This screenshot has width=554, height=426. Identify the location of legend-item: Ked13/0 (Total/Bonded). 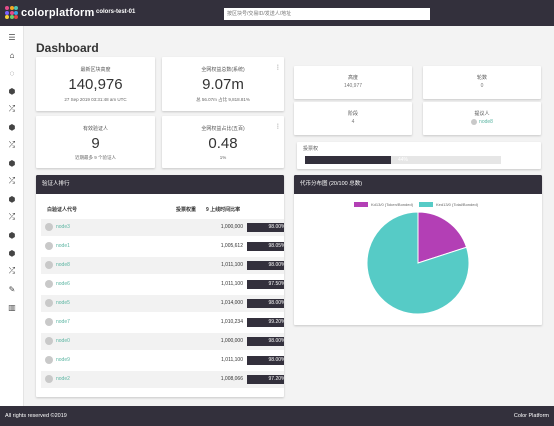
(448, 204).